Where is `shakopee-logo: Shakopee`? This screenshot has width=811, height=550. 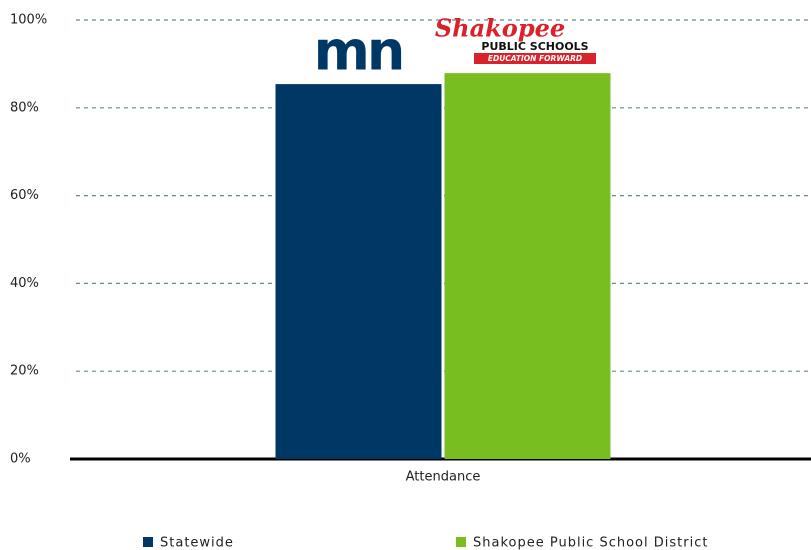 shakopee-logo: Shakopee is located at coordinates (500, 28).